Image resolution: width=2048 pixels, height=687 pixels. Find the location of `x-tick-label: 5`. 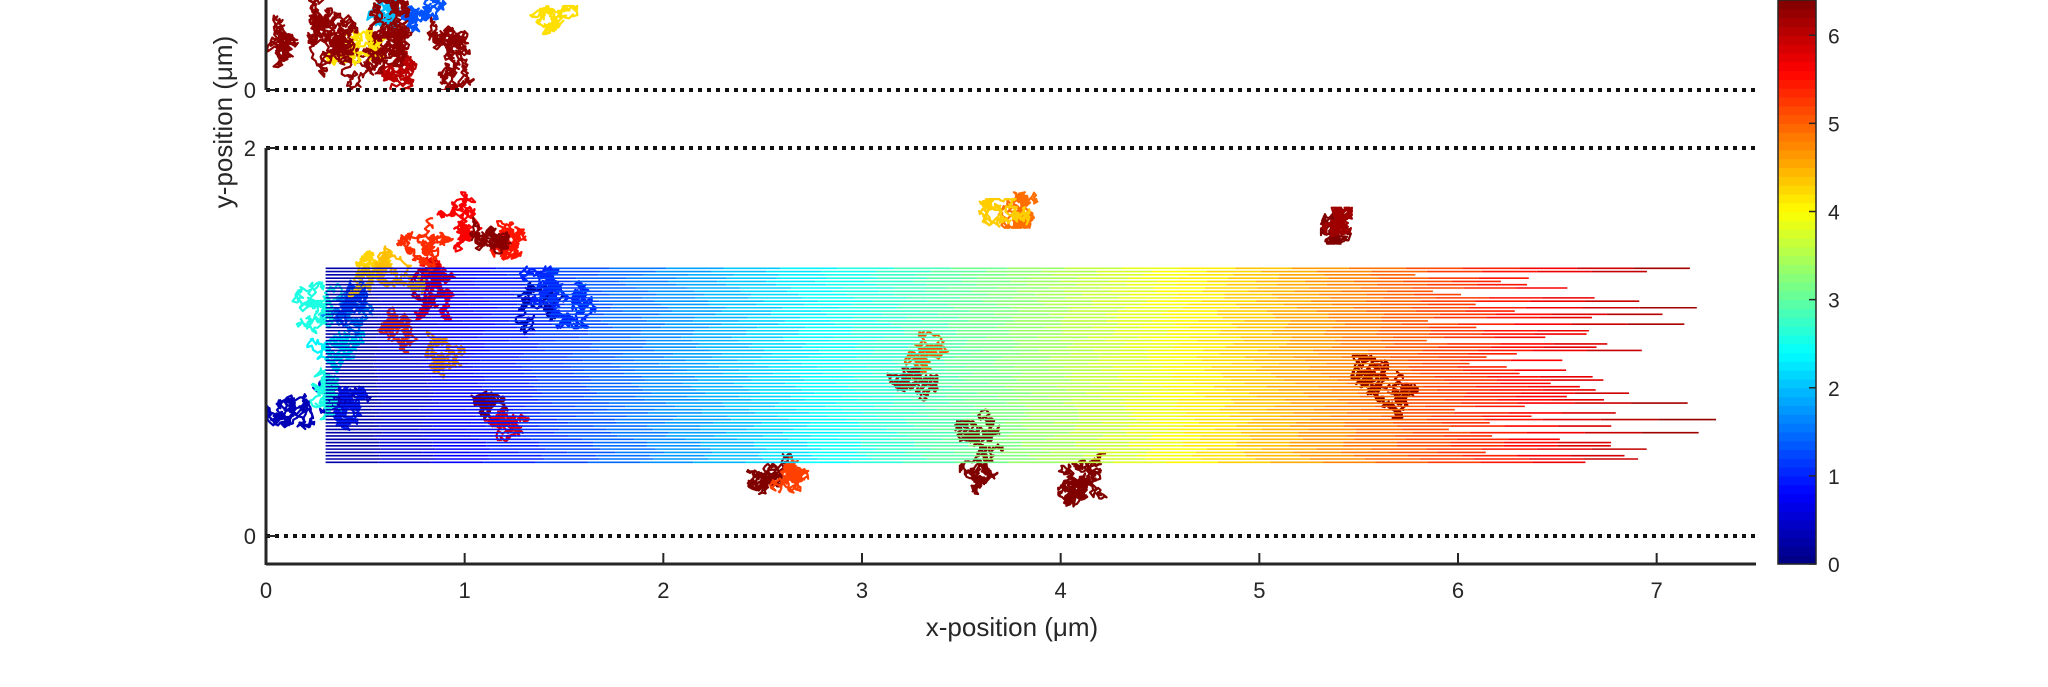

x-tick-label: 5 is located at coordinates (1259, 590).